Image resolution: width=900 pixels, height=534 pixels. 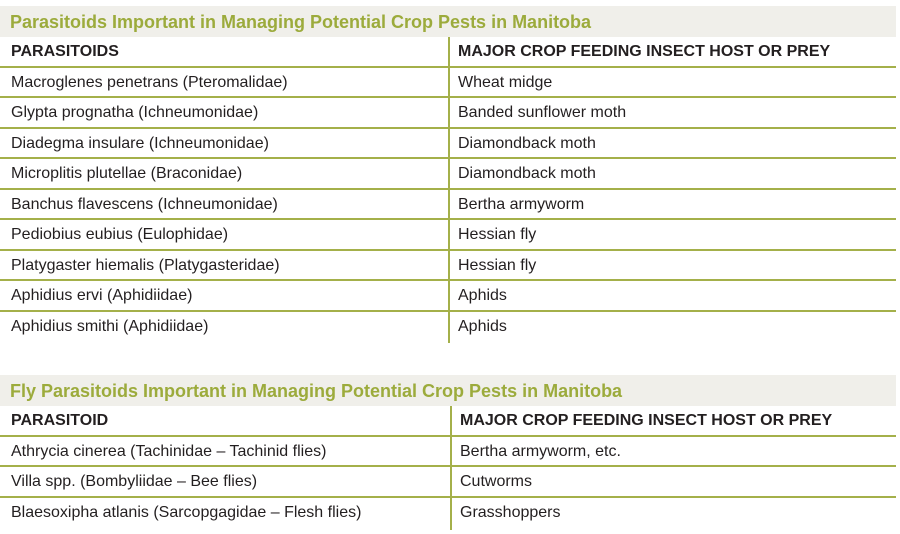 I want to click on parasitoid-cell: Macroglenes penetrans (Pteromalidae), so click(x=149, y=82).